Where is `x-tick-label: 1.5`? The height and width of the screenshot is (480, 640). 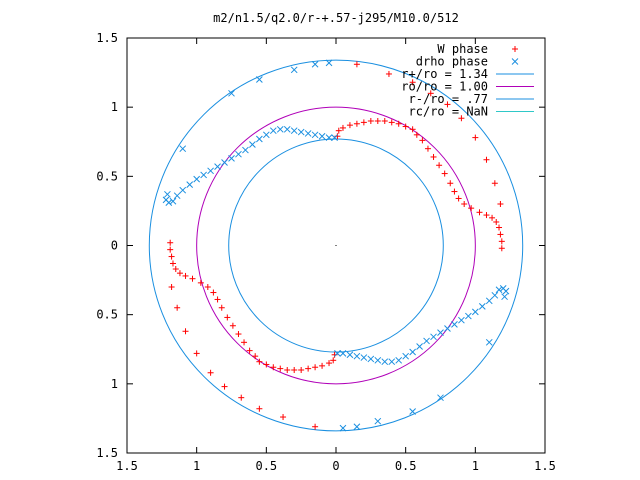
x-tick-label: 1.5 is located at coordinates (545, 466).